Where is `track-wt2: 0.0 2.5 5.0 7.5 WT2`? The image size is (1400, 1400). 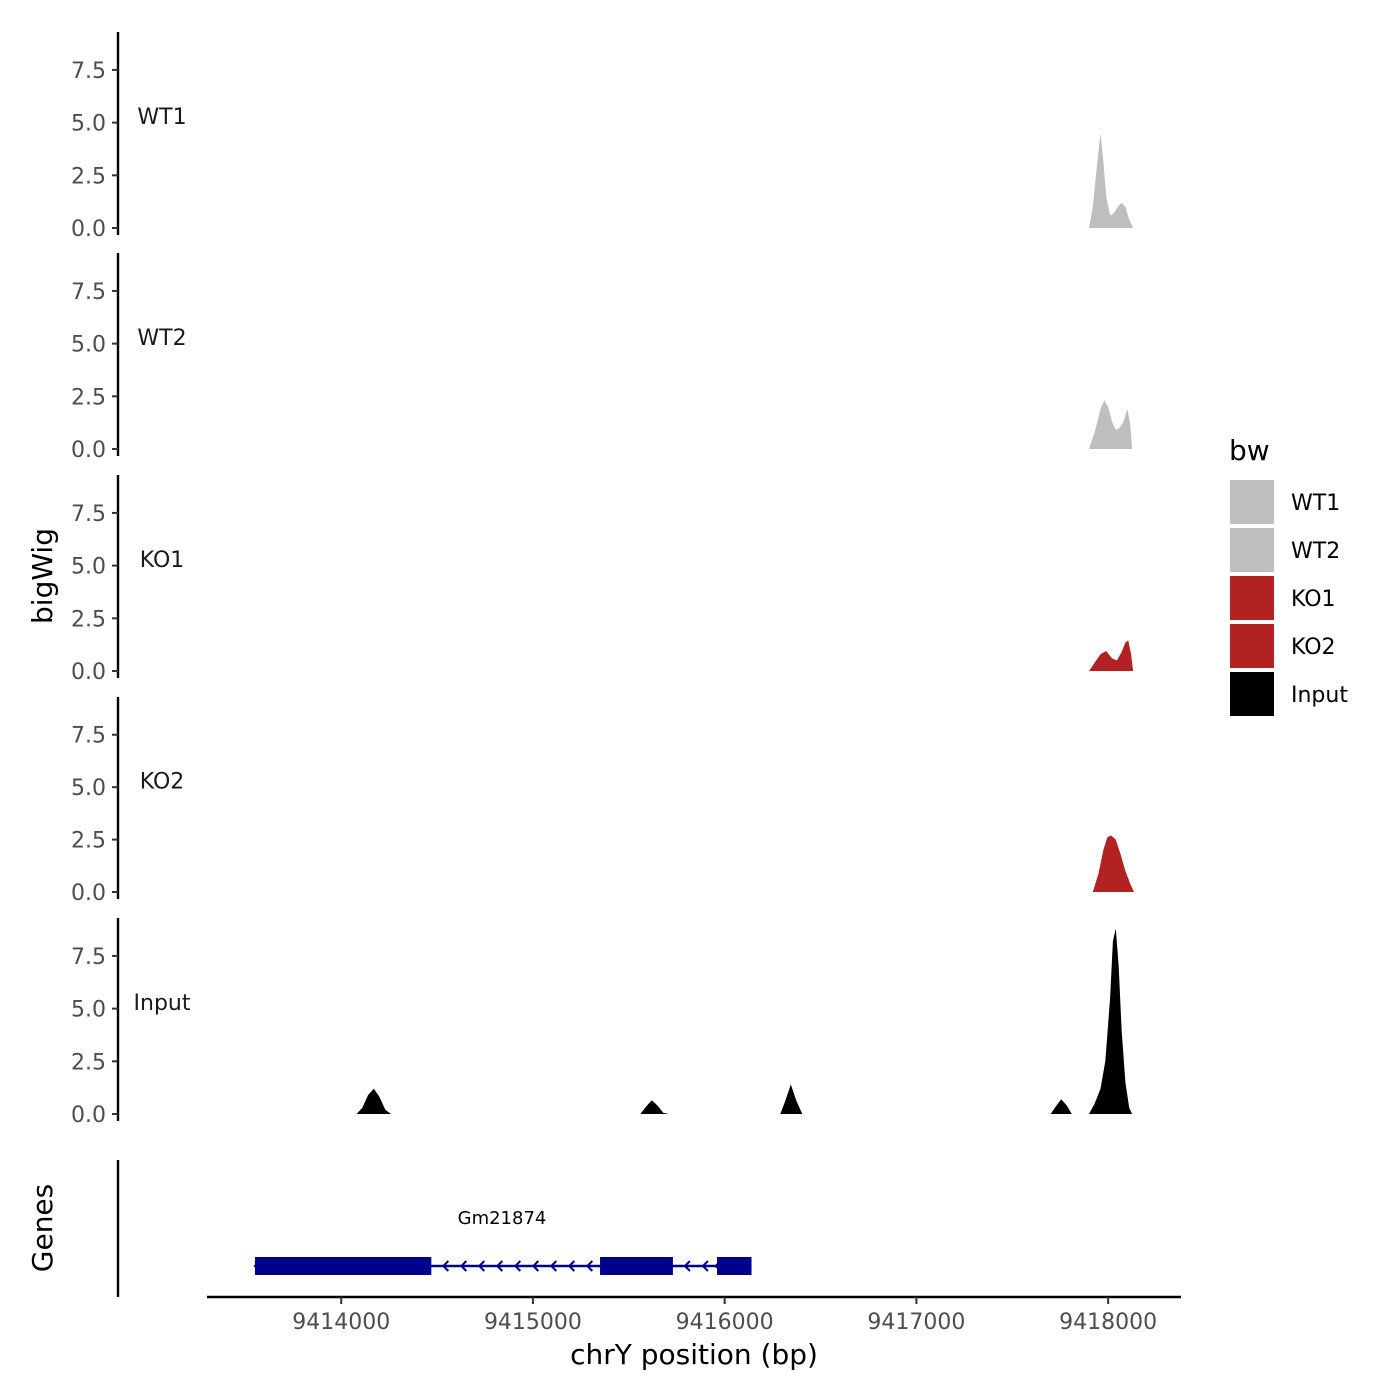
track-wt2: 0.0 2.5 5.0 7.5 WT2 is located at coordinates (602, 358).